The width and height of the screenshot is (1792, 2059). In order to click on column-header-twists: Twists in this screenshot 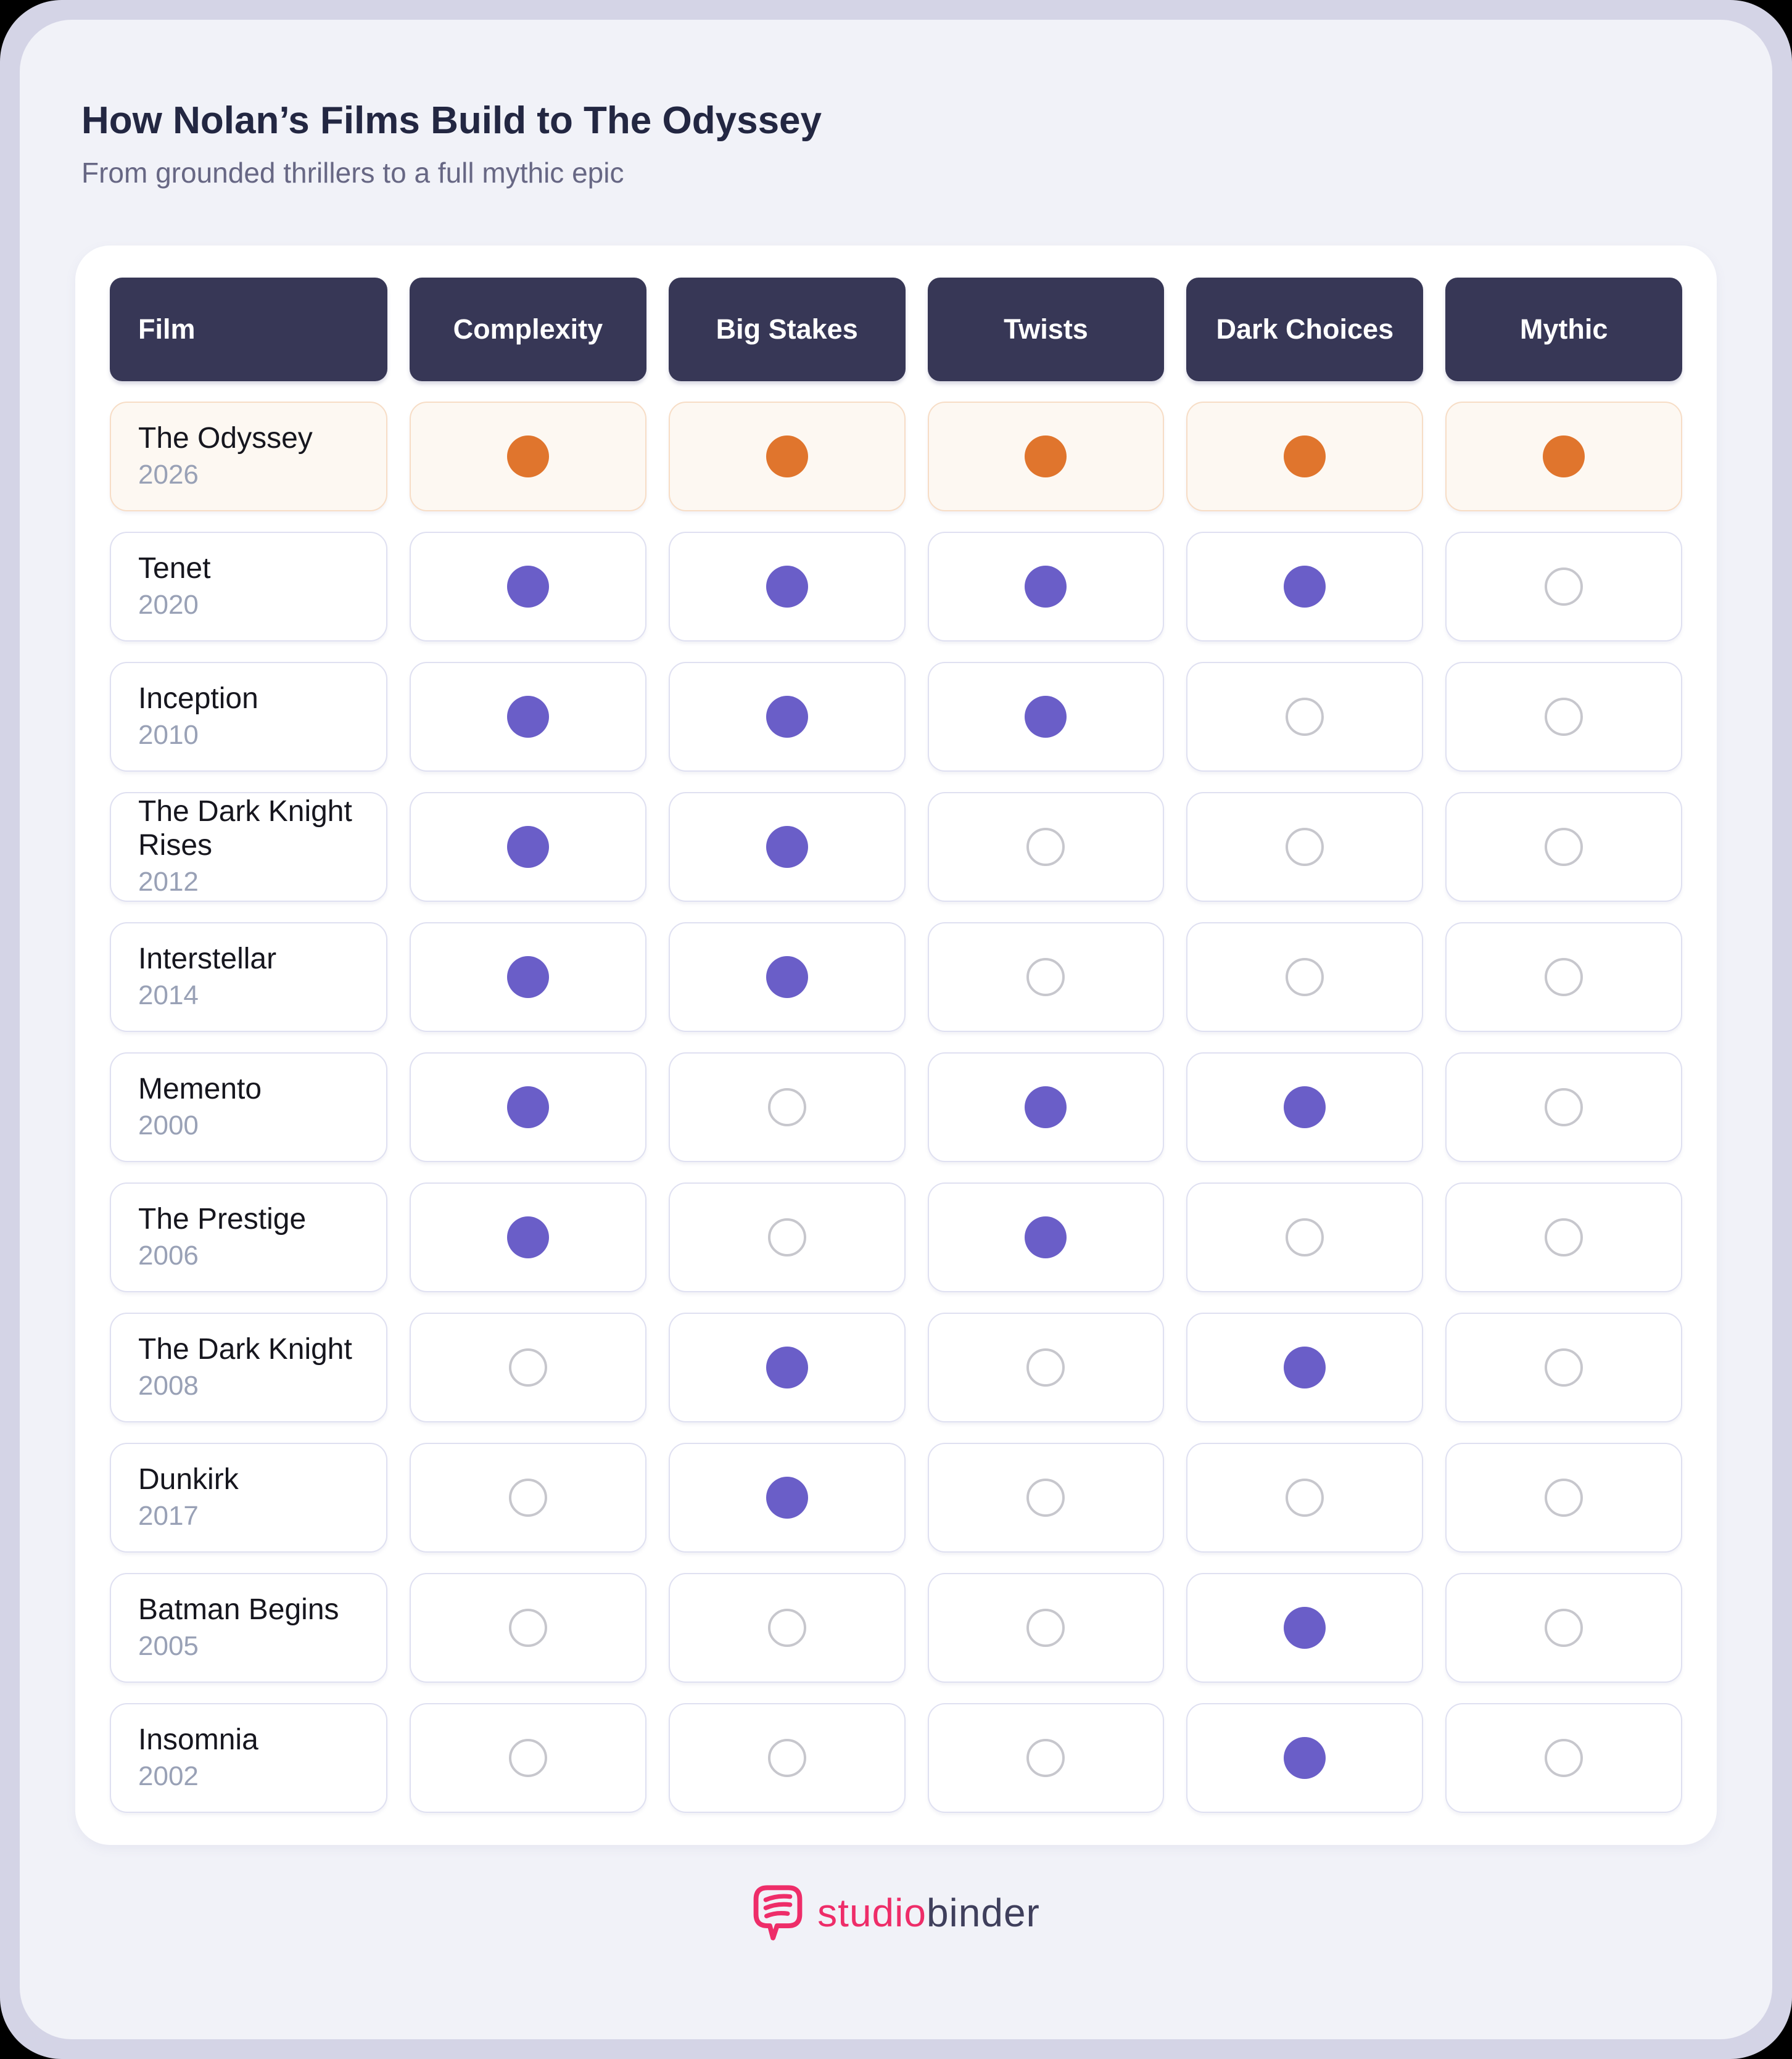, I will do `click(1046, 329)`.